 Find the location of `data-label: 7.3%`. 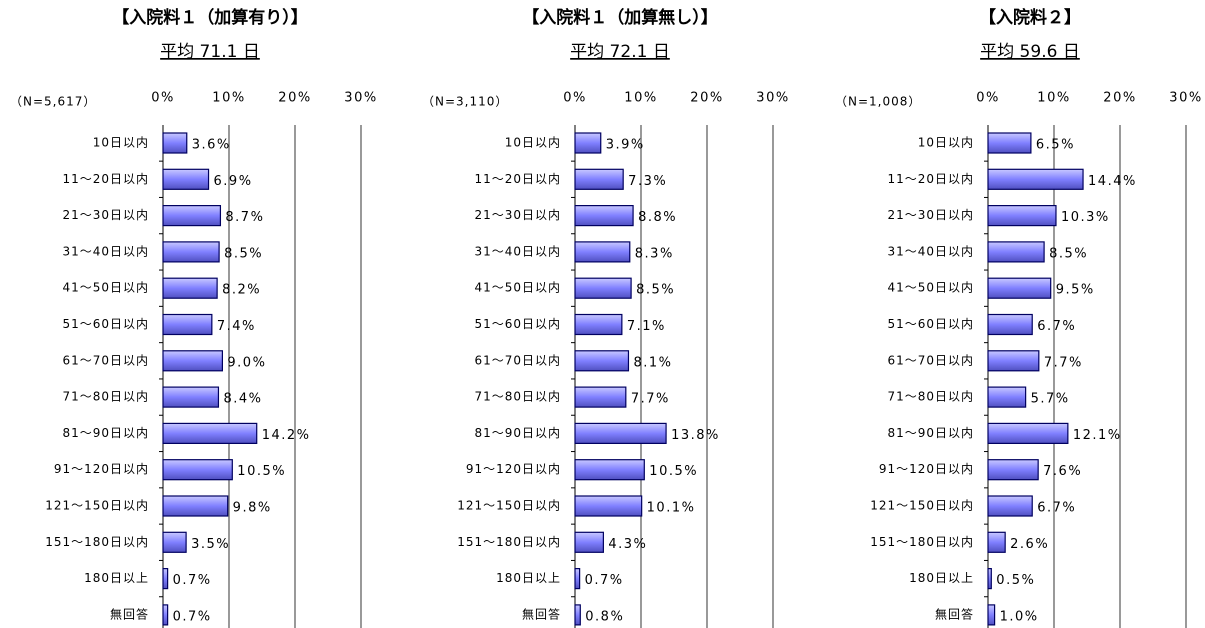

data-label: 7.3% is located at coordinates (647, 181).